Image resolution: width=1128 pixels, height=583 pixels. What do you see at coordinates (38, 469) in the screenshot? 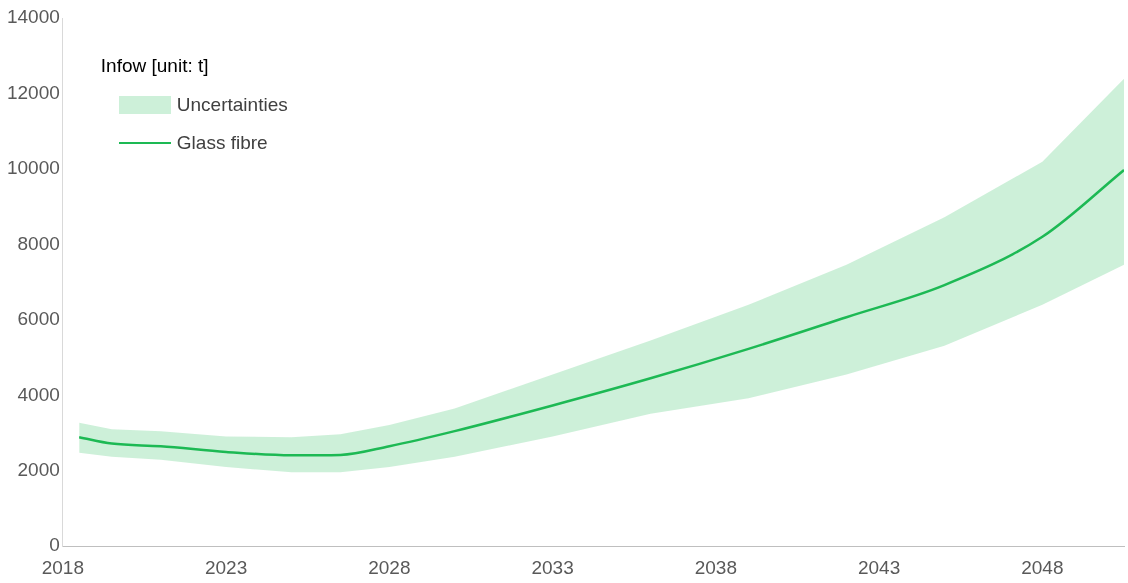
I see `y-tick-label: 2000` at bounding box center [38, 469].